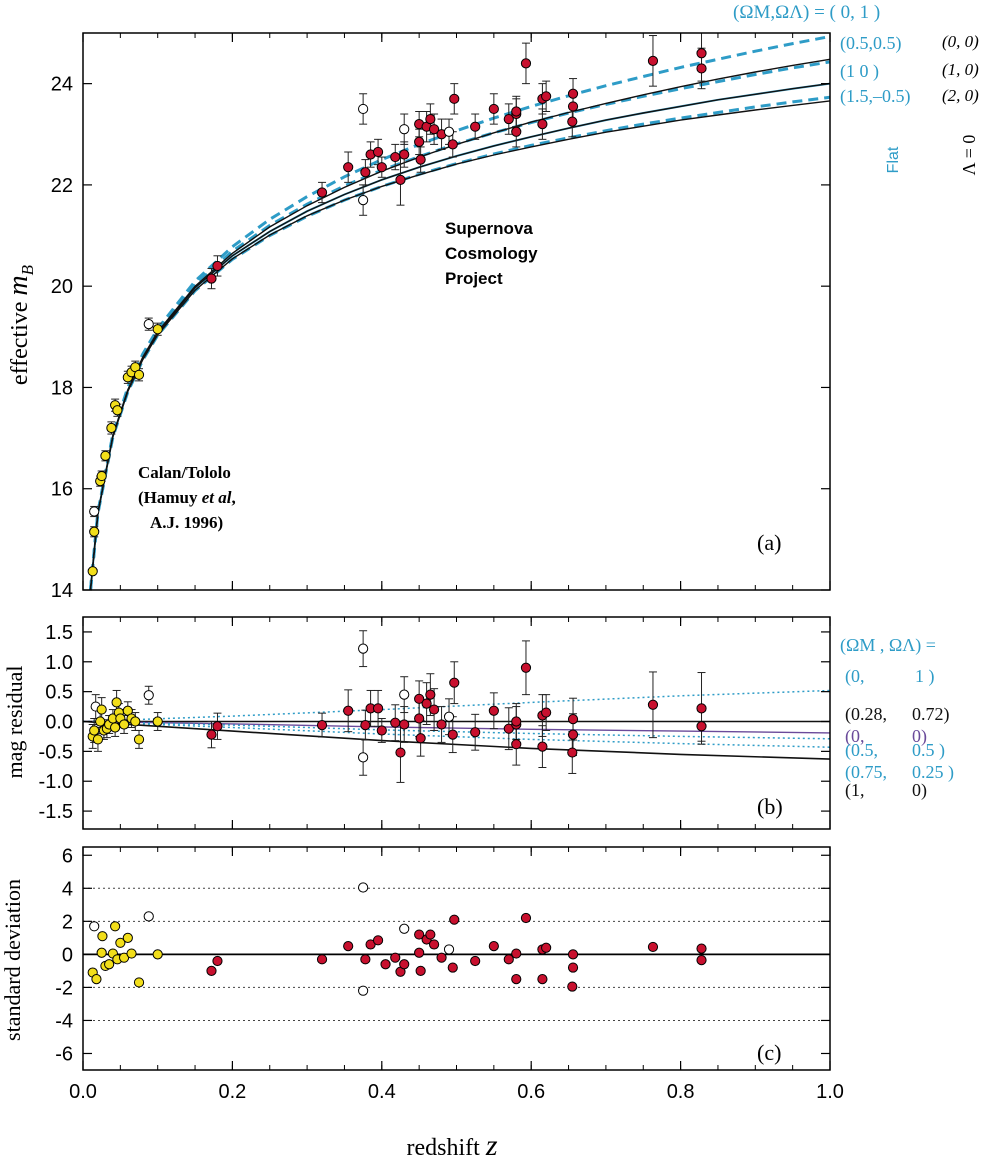 This screenshot has height=1165, width=997. Describe the element at coordinates (184, 472) in the screenshot. I see `ct-annotation-line1: Calan/Tololo` at that location.